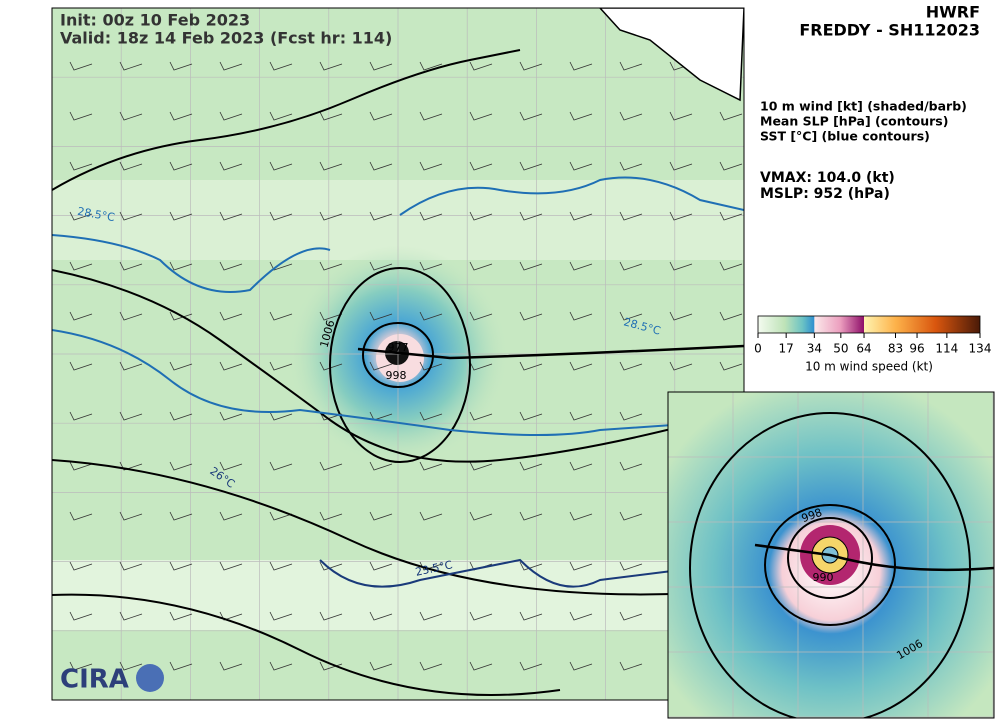 The width and height of the screenshot is (1000, 726). What do you see at coordinates (398, 347) in the screenshot?
I see `contour-label: 977` at bounding box center [398, 347].